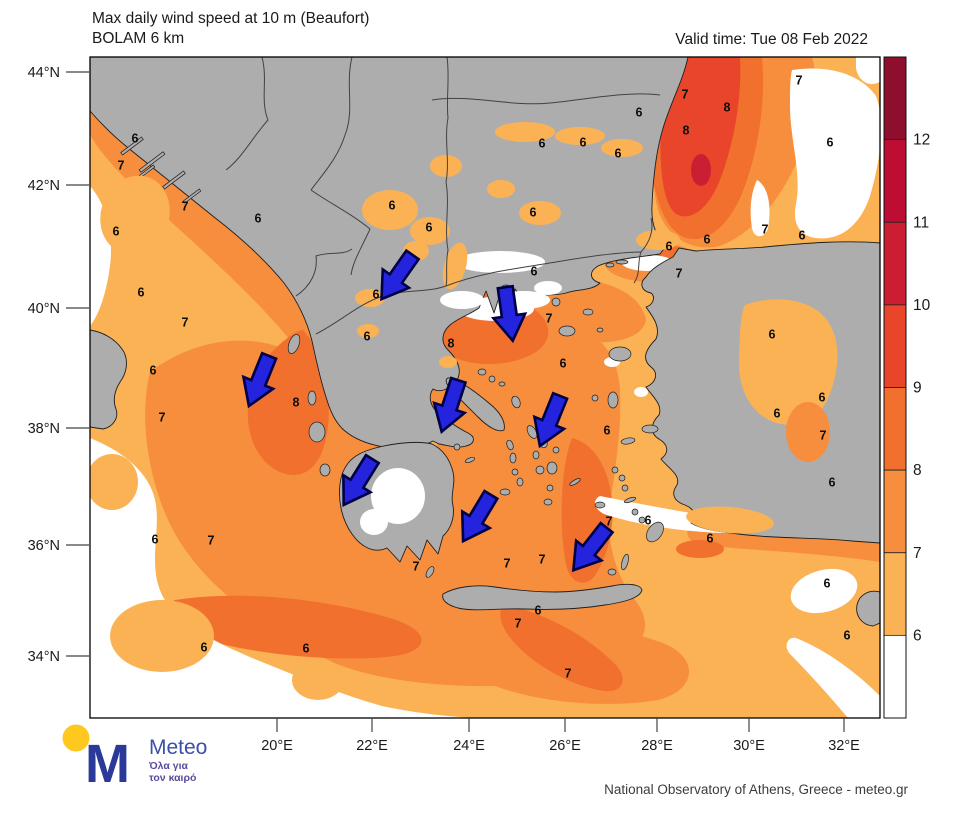  What do you see at coordinates (44, 73) in the screenshot?
I see `lat-tick-label: 44°N` at bounding box center [44, 73].